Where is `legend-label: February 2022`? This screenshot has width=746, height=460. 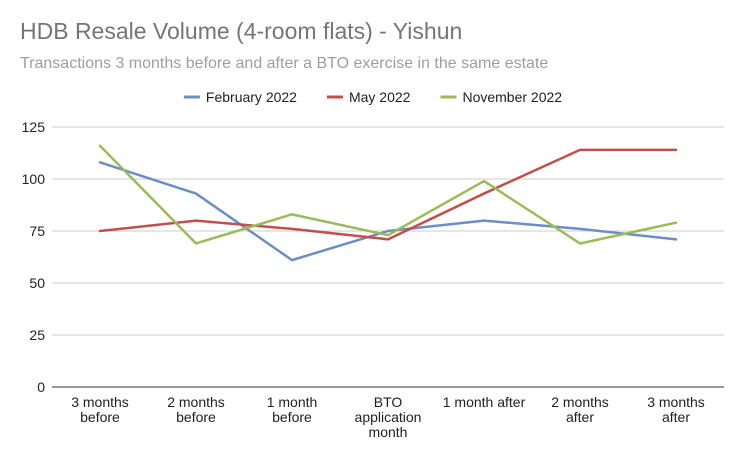 legend-label: February 2022 is located at coordinates (251, 97).